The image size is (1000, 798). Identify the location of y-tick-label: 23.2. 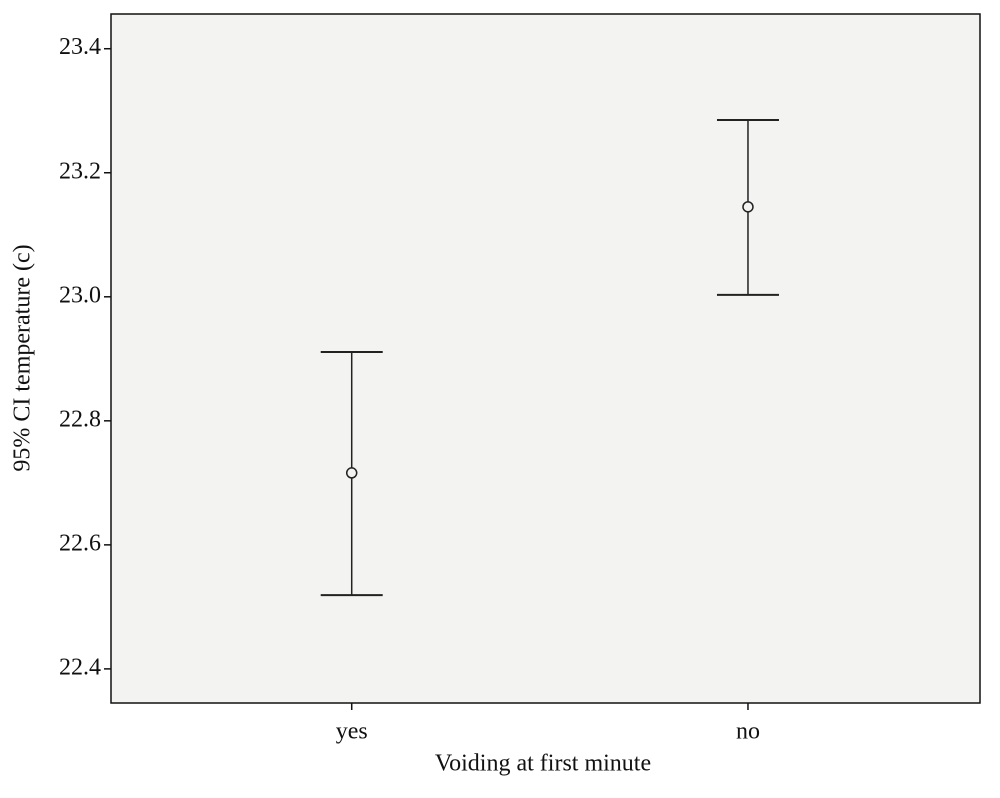
(80, 171).